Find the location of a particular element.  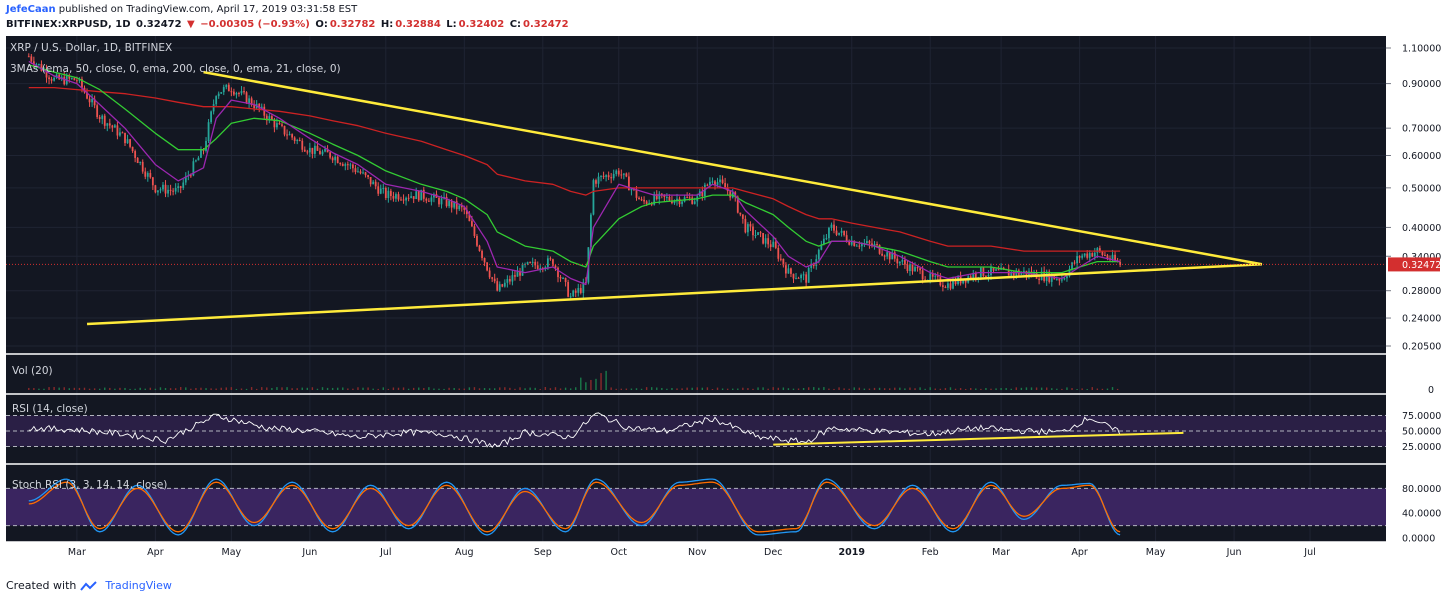

price-tick-label: 0.90000 is located at coordinates (1421, 84).